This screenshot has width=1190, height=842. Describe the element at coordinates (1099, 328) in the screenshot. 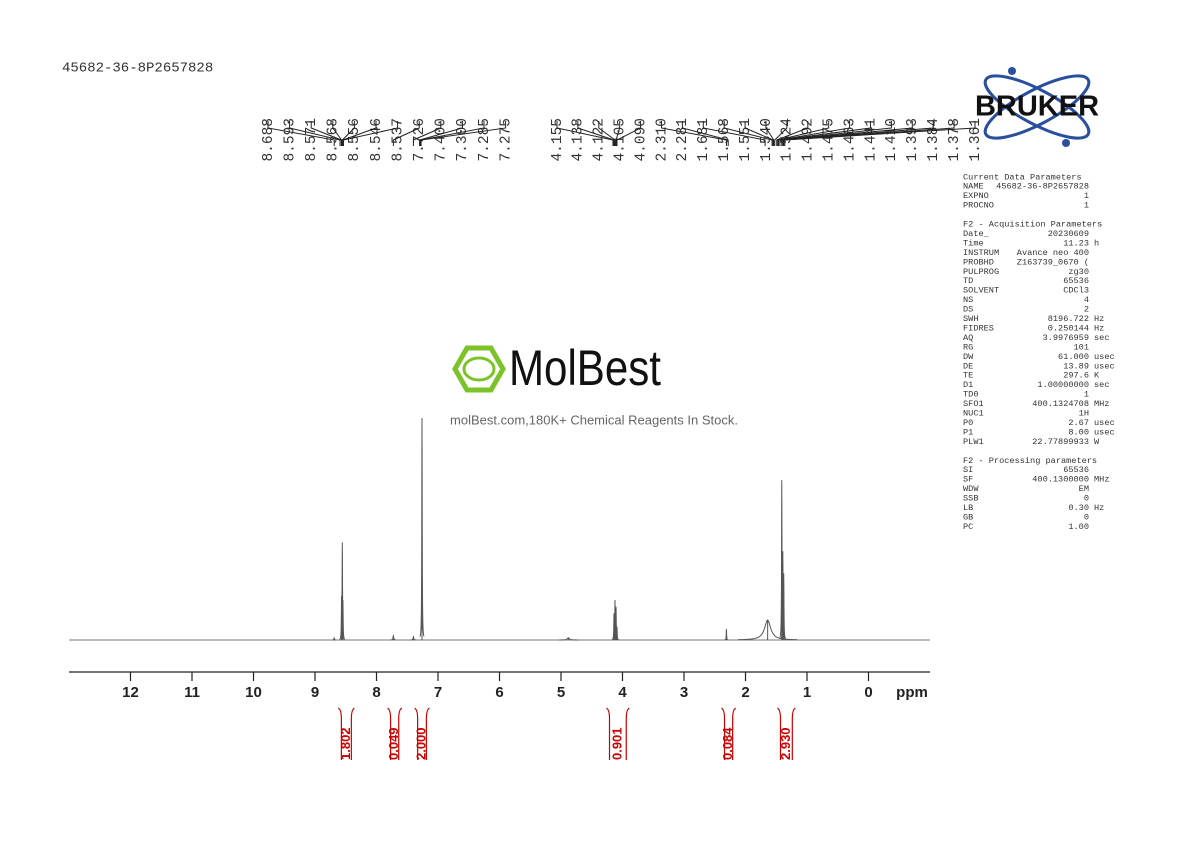

I see `parameter-unit: Hz` at that location.